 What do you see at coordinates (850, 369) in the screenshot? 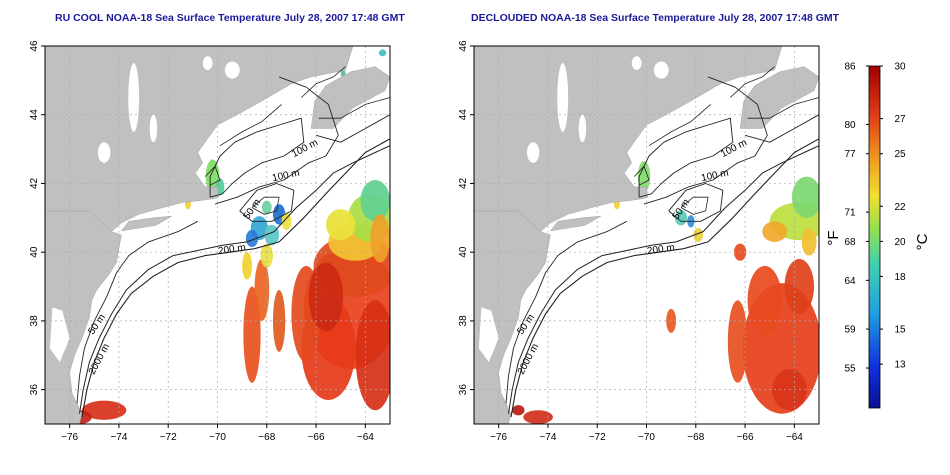
I see `fahrenheit-label: 55` at bounding box center [850, 369].